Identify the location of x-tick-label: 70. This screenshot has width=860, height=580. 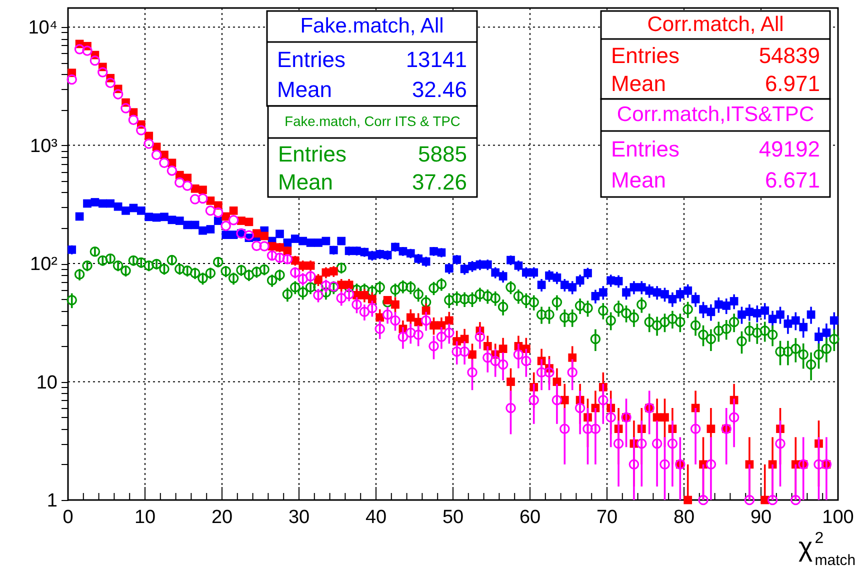
(607, 517).